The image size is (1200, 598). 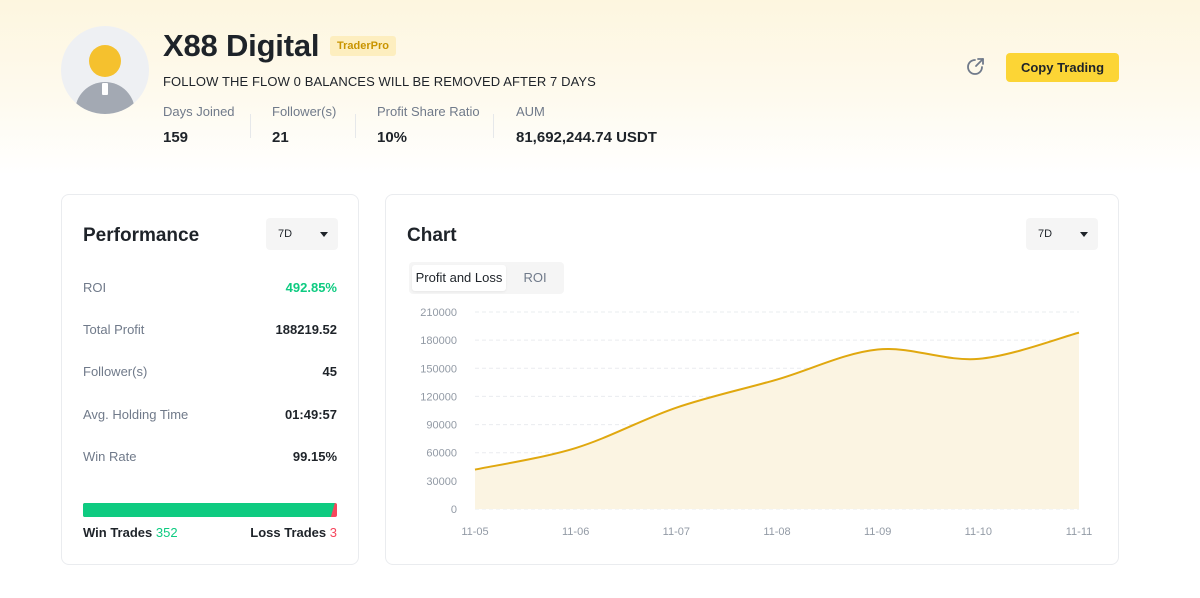 What do you see at coordinates (535, 277) in the screenshot?
I see `tab-roi: ROI` at bounding box center [535, 277].